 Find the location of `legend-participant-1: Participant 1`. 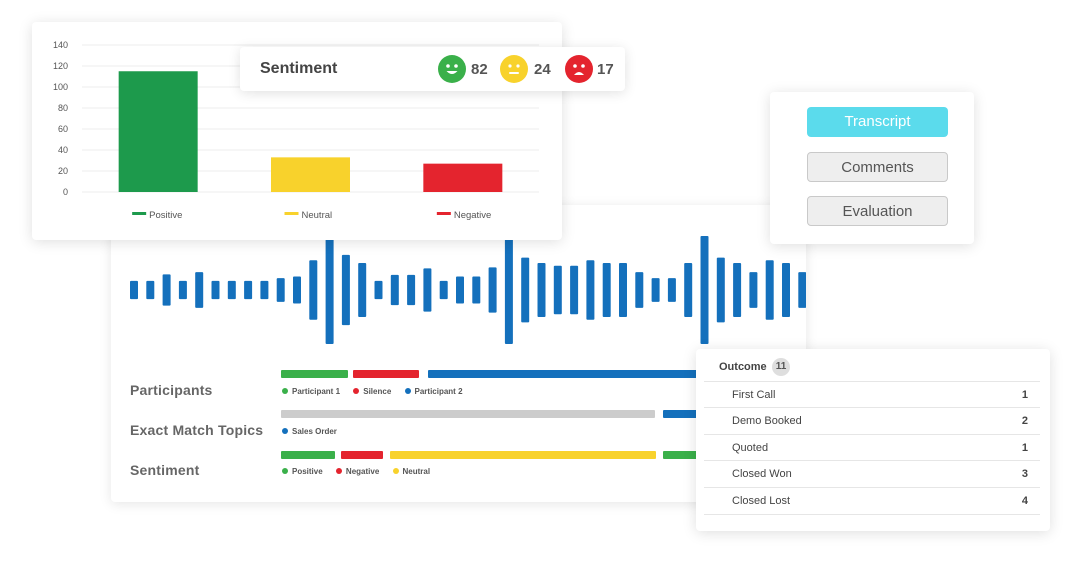

legend-participant-1: Participant 1 is located at coordinates (316, 392).